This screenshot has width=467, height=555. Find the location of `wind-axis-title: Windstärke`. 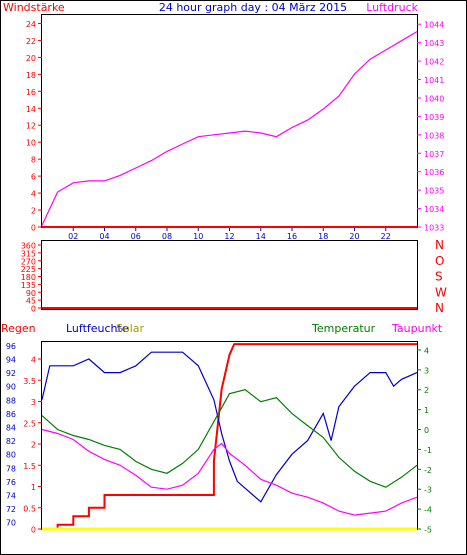

wind-axis-title: Windstärke is located at coordinates (34, 7).